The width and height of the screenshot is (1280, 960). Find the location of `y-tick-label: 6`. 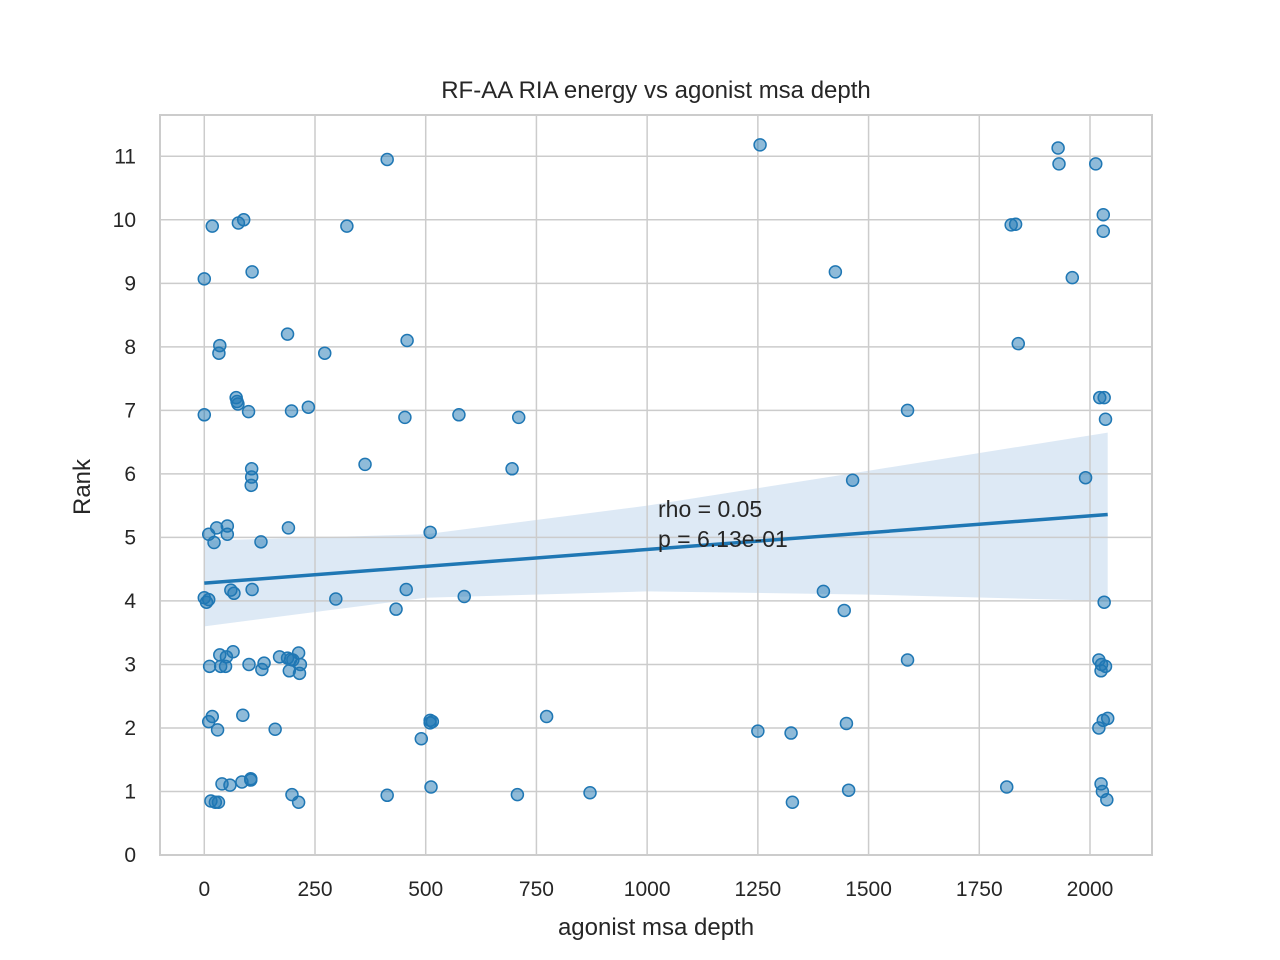

y-tick-label: 6 is located at coordinates (130, 474).